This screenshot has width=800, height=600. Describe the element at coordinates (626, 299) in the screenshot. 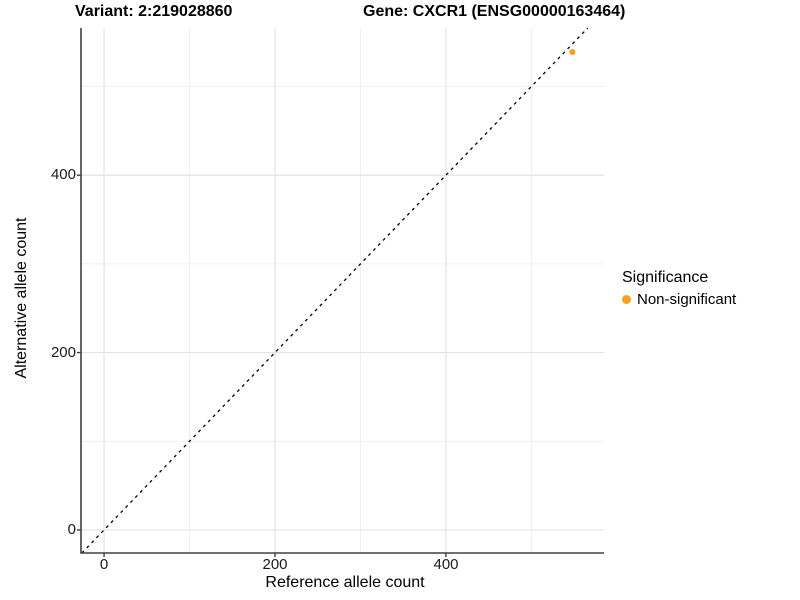

I see `legend-key-dot-icon` at that location.